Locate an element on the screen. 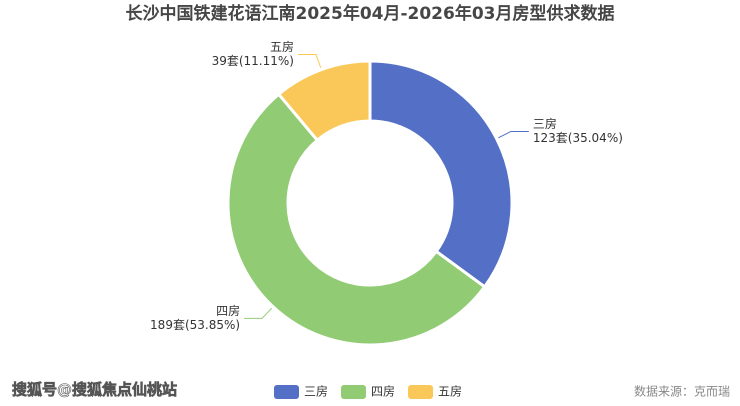 This screenshot has width=740, height=406. legend-label: 四房 is located at coordinates (383, 391).